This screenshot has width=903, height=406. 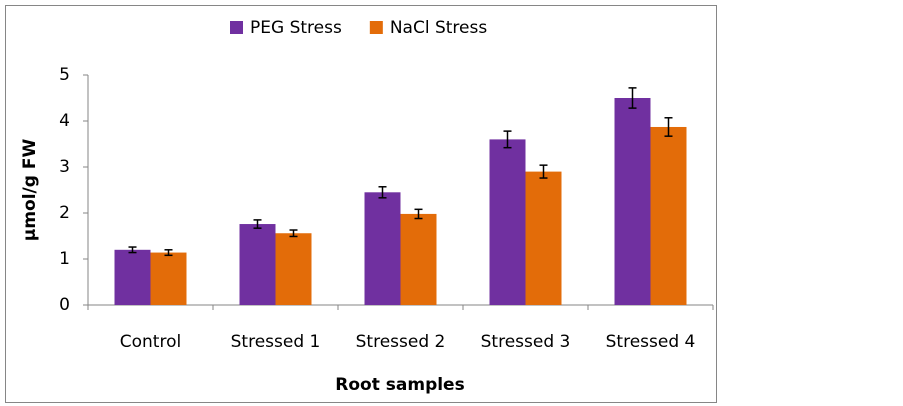 What do you see at coordinates (401, 342) in the screenshot?
I see `x-tick-label: Stressed 2` at bounding box center [401, 342].